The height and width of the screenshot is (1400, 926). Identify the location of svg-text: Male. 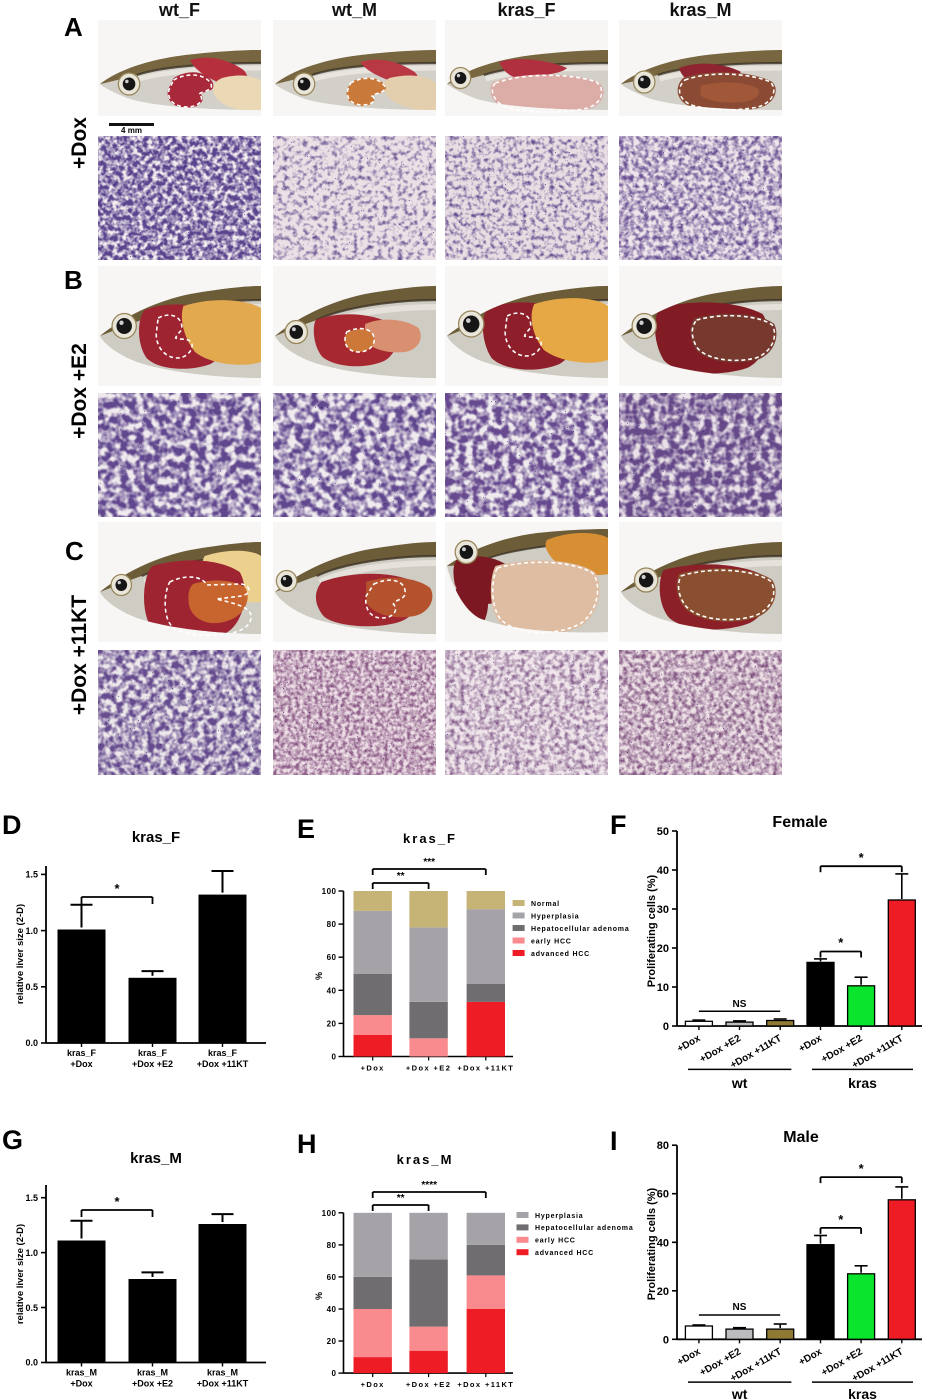
(801, 1137).